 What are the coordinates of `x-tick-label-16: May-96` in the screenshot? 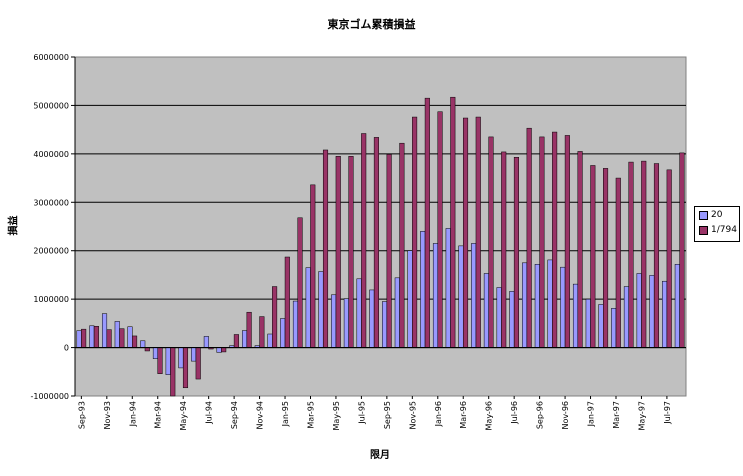 It's located at (489, 415).